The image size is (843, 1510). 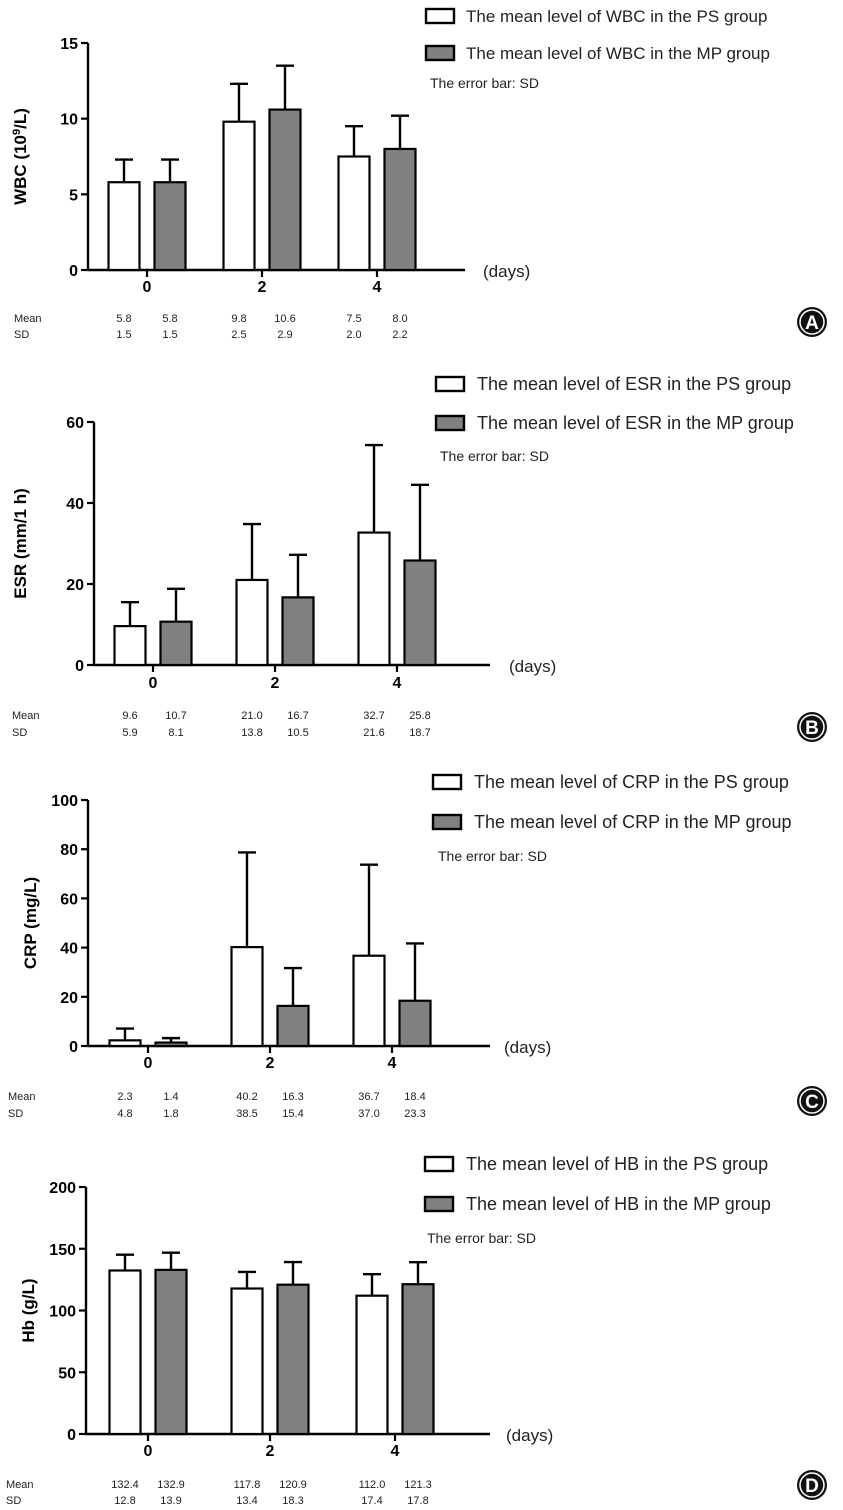 I want to click on sd-value: 15.4, so click(x=292, y=1114).